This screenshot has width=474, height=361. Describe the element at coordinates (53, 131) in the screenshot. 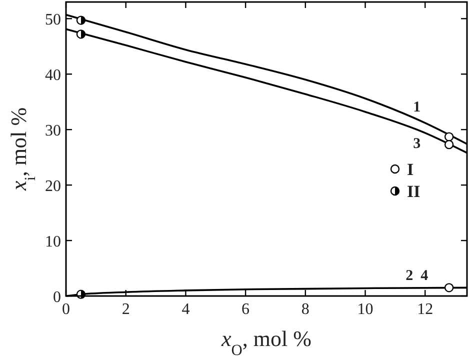

I see `y-tick-label: 30` at that location.